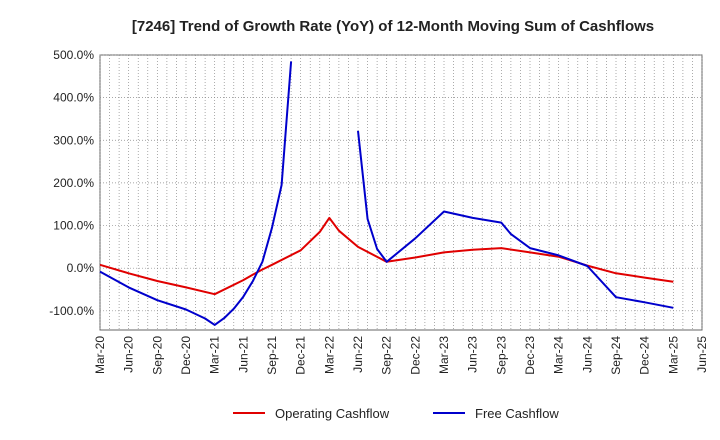  I want to click on x-tick-label: Sep-24, so click(616, 355).